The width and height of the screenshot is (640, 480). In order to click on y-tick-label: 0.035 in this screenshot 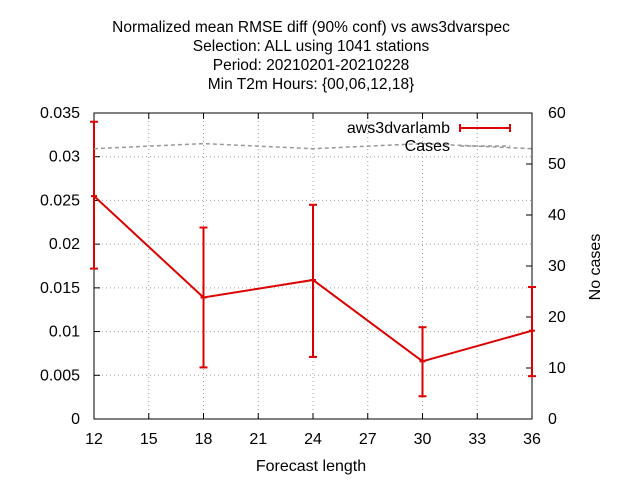, I will do `click(60, 113)`.